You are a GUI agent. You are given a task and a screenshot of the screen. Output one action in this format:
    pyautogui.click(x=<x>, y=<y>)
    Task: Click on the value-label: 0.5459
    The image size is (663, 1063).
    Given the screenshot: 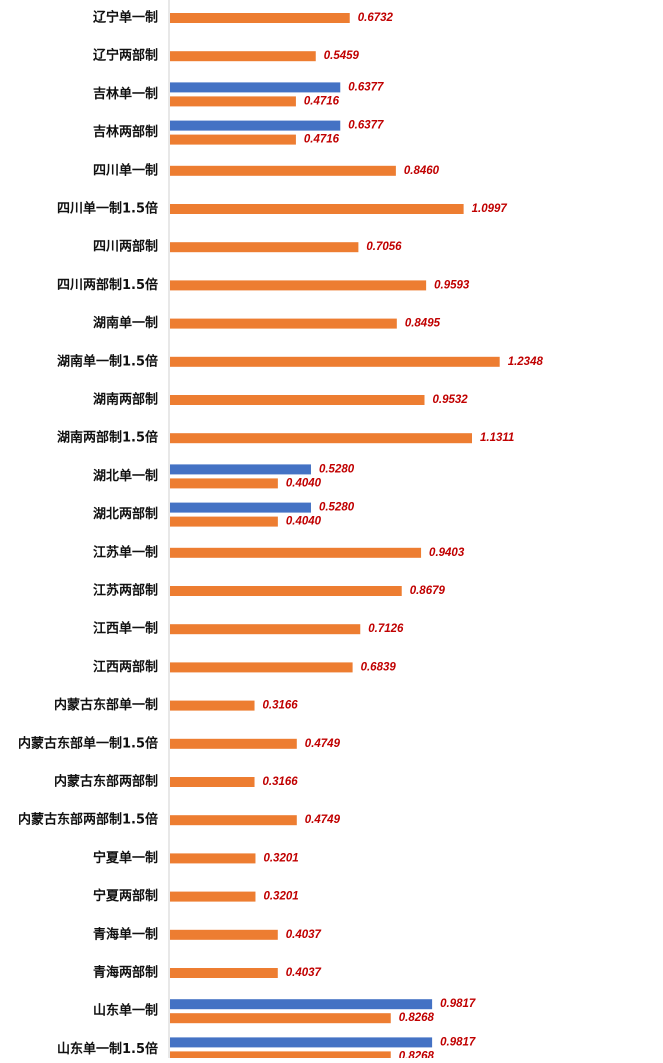 What is the action you would take?
    pyautogui.click(x=342, y=56)
    